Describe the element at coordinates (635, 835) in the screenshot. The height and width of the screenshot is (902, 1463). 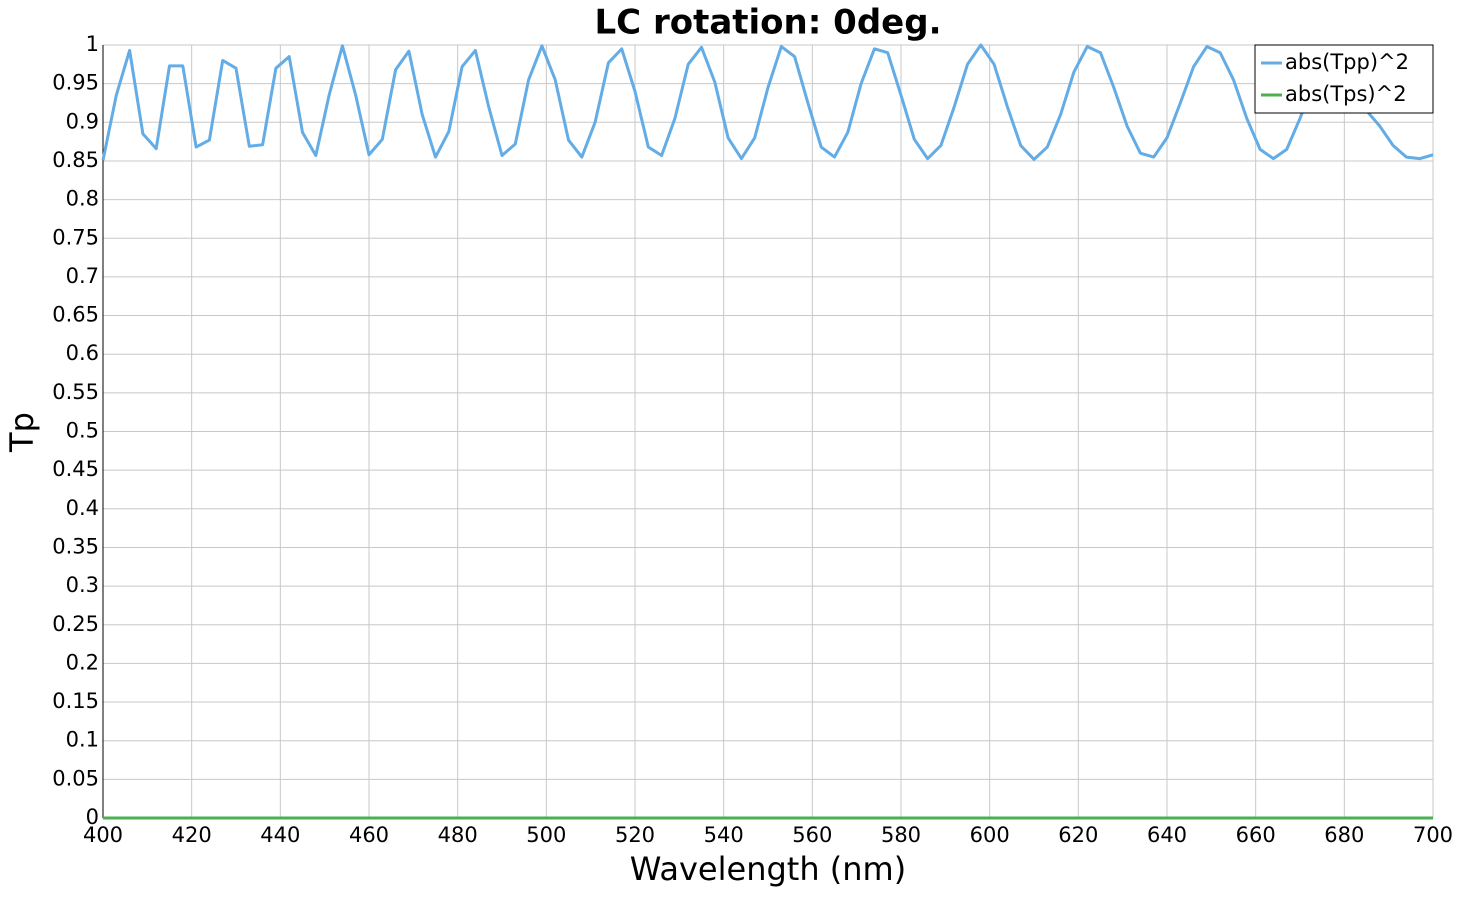
I see `x-tick-label: 520` at that location.